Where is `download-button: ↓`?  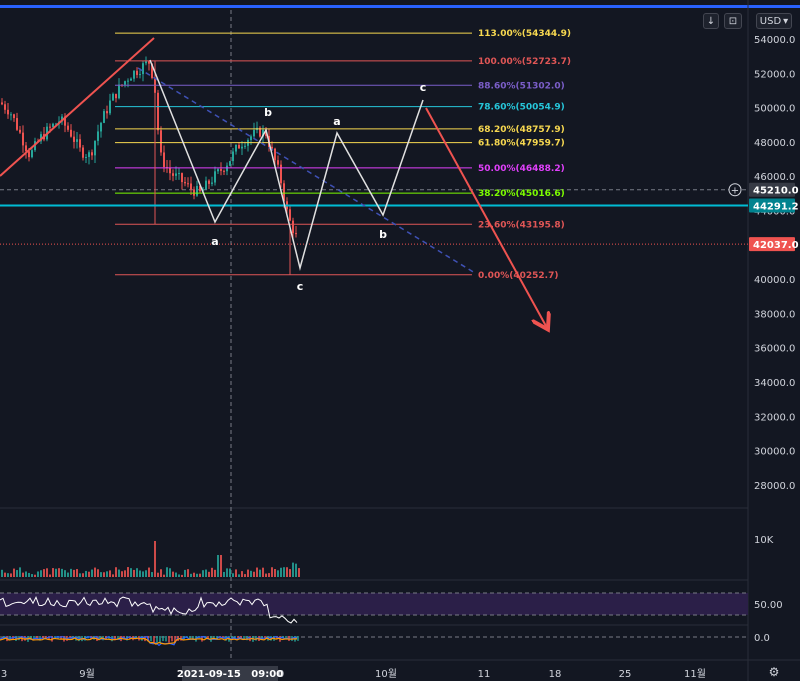
download-button: ↓ is located at coordinates (711, 21).